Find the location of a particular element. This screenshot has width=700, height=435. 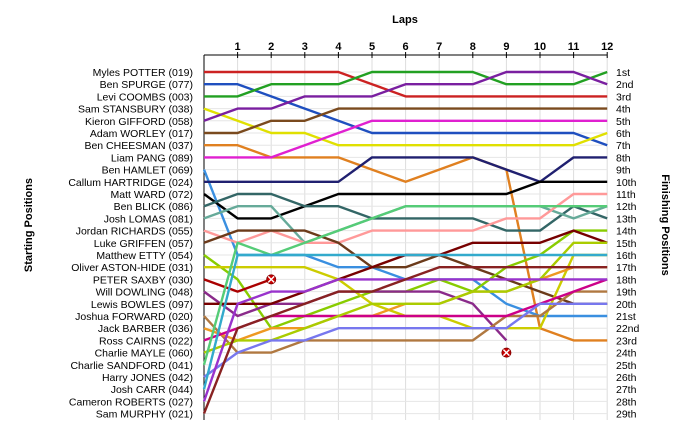

x-tick-label: 11 is located at coordinates (574, 47).